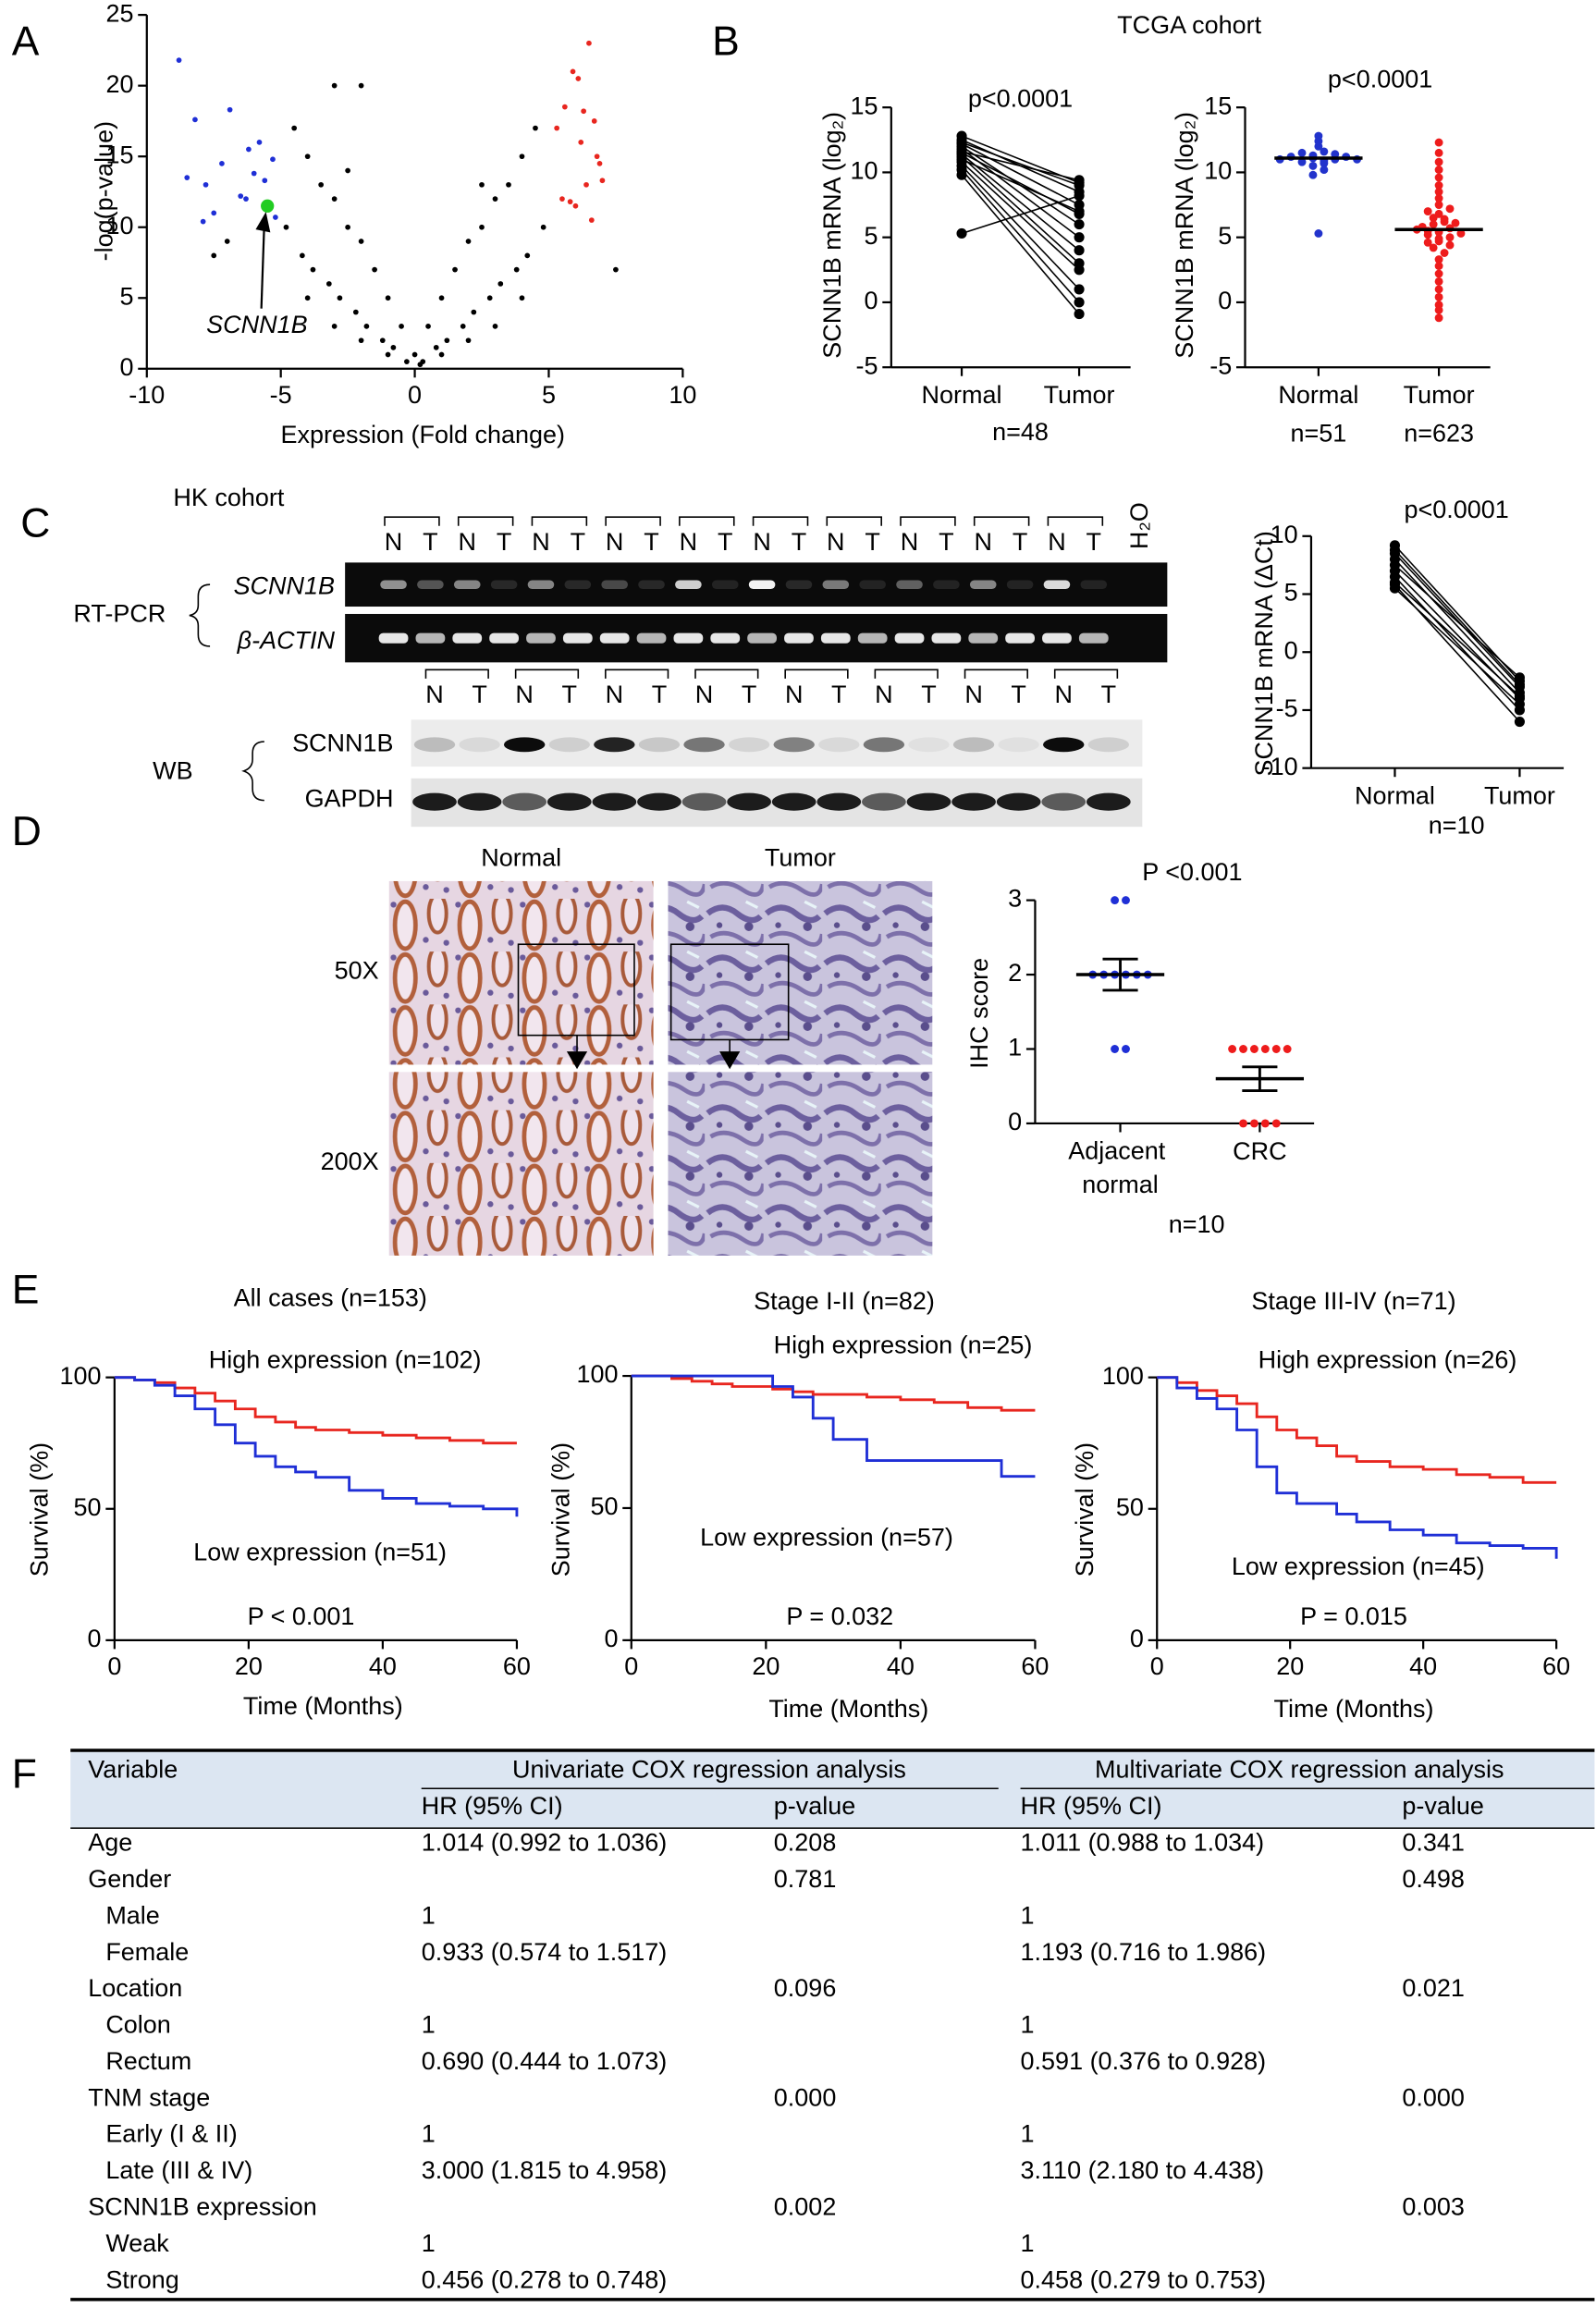 This screenshot has width=1596, height=2307. I want to click on table-cell: Early (I & II), so click(171, 2134).